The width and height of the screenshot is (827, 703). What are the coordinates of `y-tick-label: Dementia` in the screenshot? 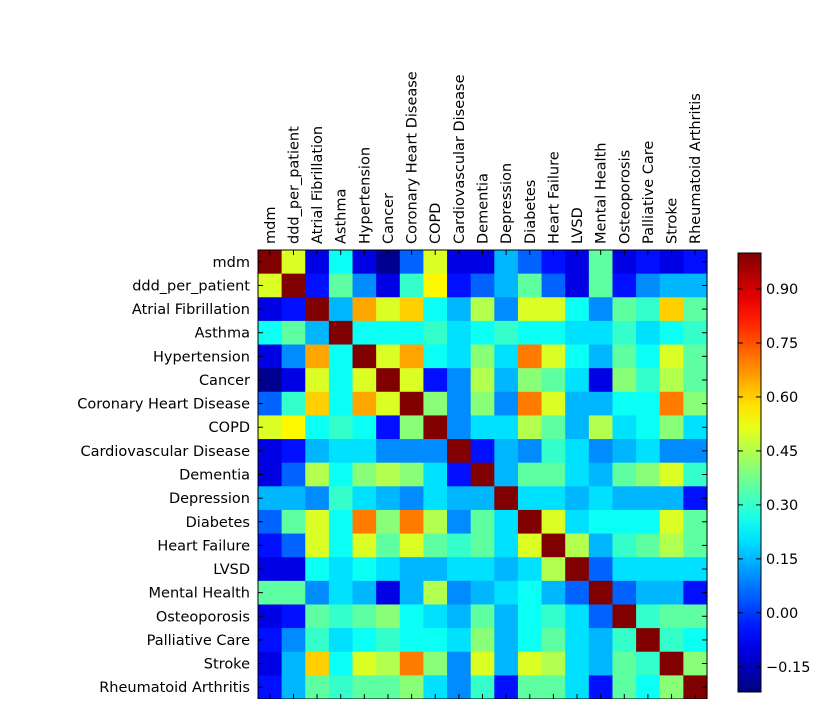 It's located at (214, 476).